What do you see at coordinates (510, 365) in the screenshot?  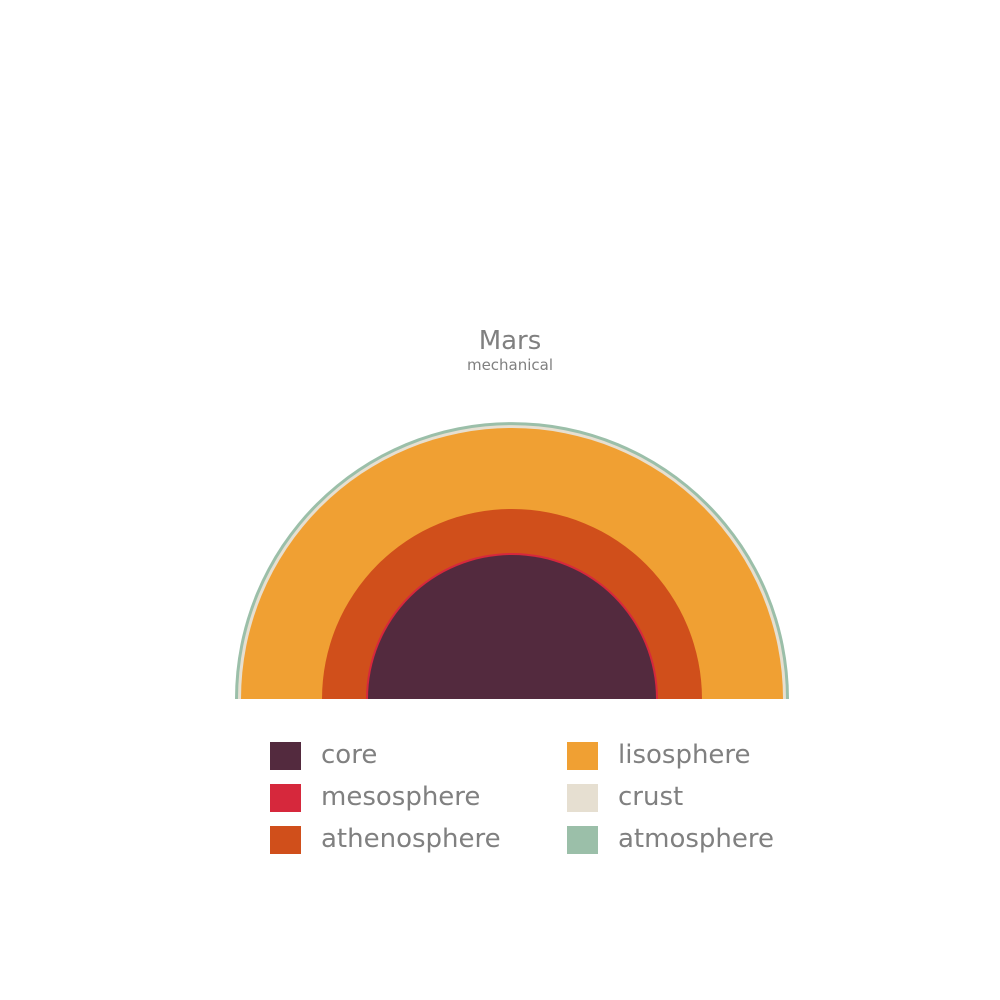 I see `diagram-subtitle: mechanical` at bounding box center [510, 365].